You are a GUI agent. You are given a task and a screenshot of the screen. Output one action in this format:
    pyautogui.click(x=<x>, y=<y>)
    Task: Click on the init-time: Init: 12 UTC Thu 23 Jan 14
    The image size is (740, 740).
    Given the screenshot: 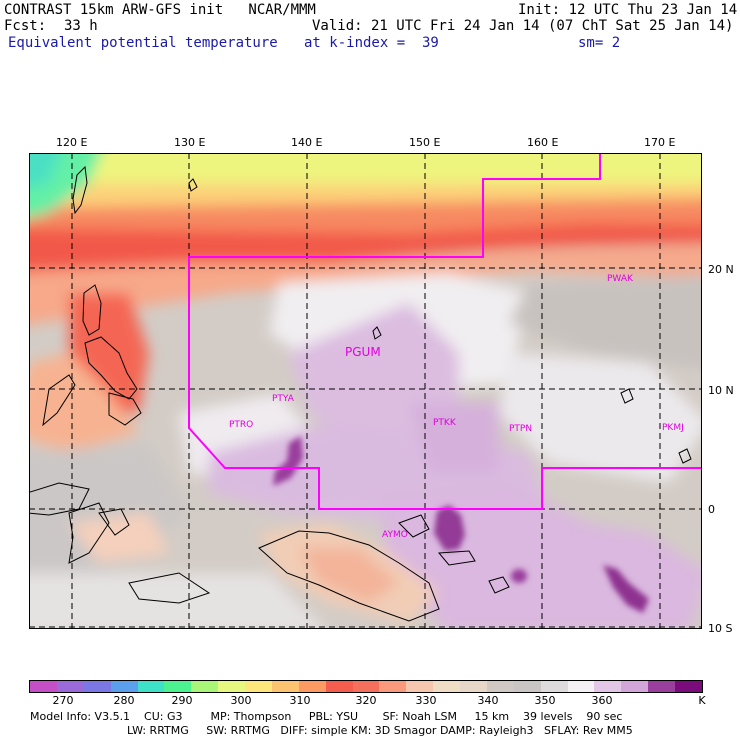 What is the action you would take?
    pyautogui.click(x=628, y=10)
    